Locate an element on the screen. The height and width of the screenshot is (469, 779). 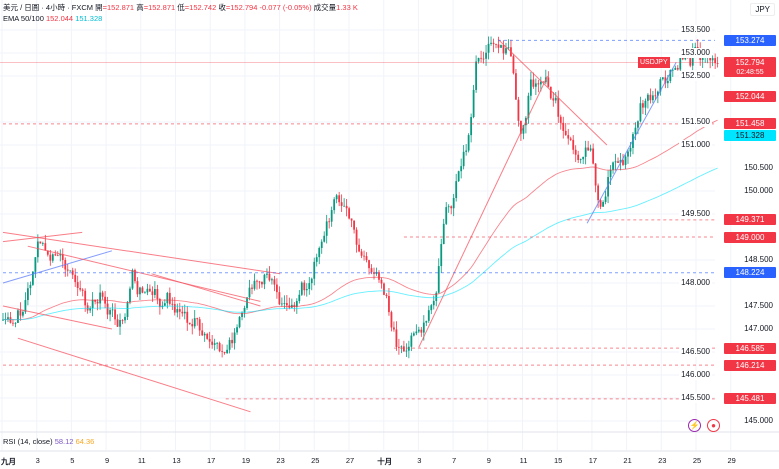
level-price-tag: 149.000 is located at coordinates (750, 237).